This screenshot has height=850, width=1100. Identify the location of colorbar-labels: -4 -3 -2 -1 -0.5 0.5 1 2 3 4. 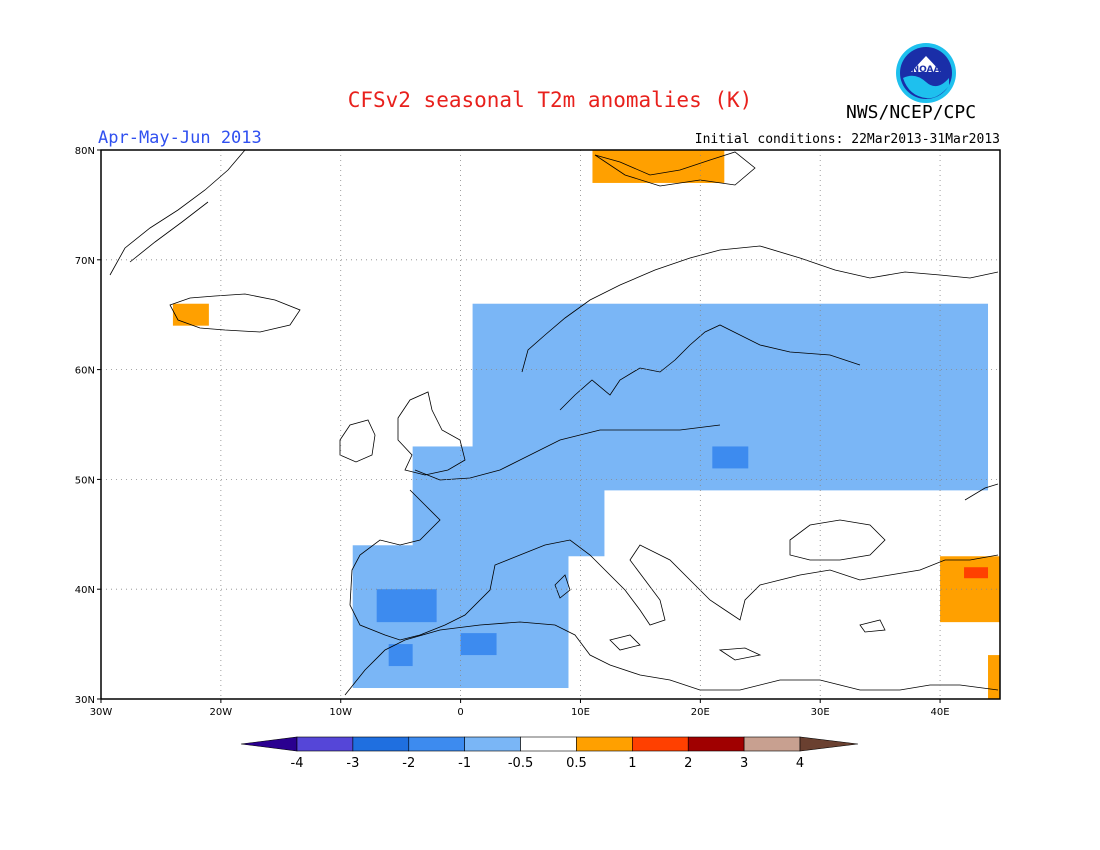
(548, 763).